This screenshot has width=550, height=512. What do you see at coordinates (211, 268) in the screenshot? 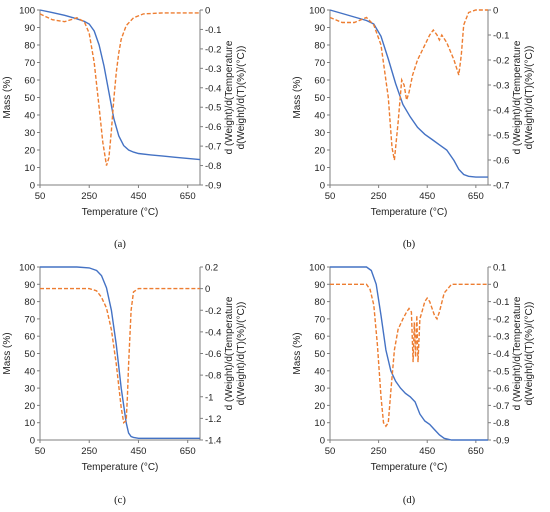
I see `y2-tick-label: 0.2` at bounding box center [211, 268].